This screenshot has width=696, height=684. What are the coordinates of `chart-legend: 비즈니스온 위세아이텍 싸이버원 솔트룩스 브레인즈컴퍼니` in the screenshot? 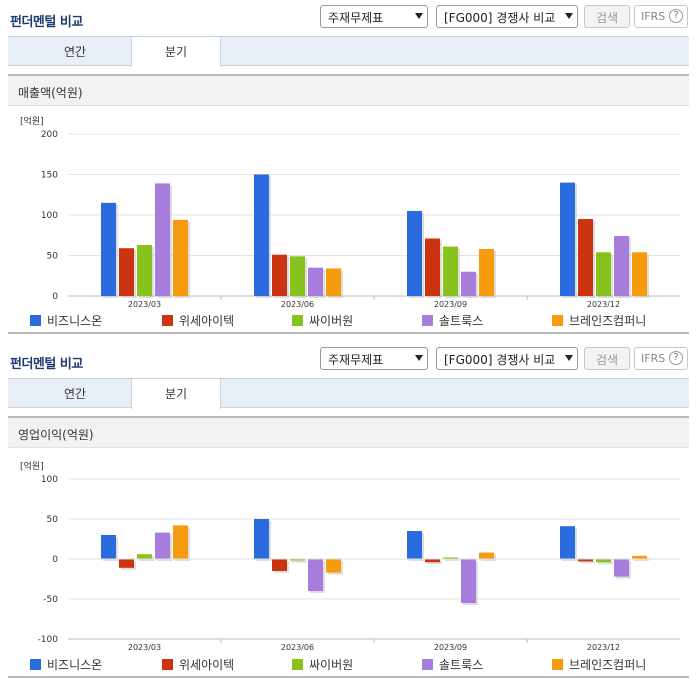 It's located at (348, 665).